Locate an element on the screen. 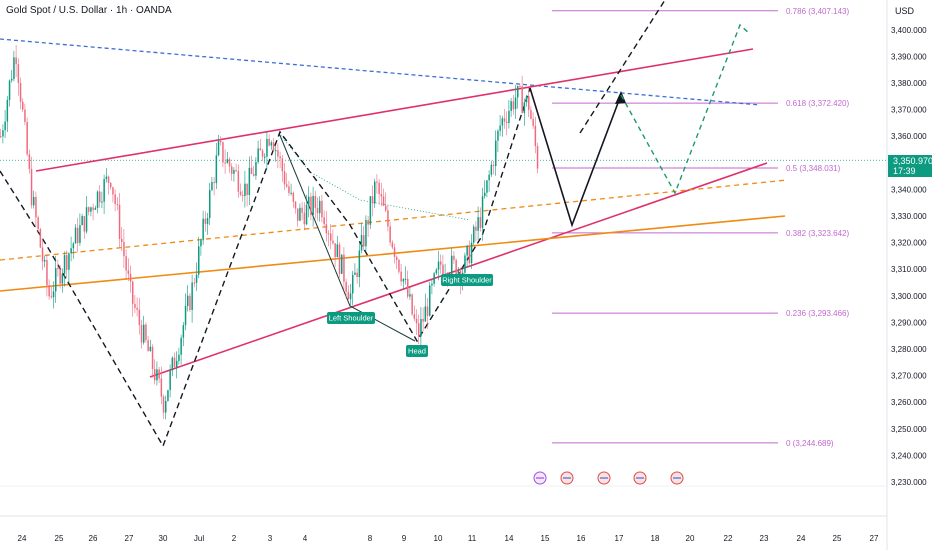 This screenshot has height=550, width=932. price-axis-panel is located at coordinates (909, 275).